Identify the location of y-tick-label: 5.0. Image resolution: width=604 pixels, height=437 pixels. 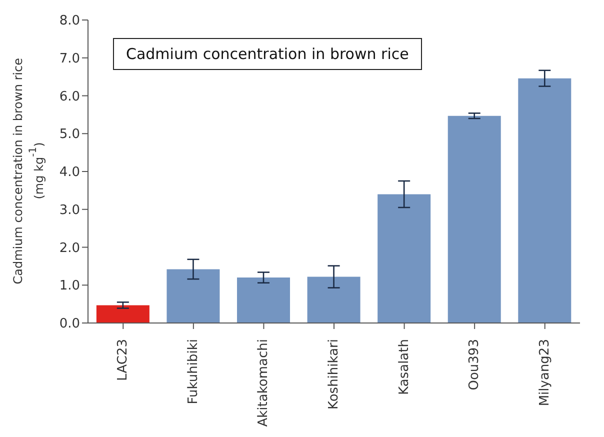
(69, 134).